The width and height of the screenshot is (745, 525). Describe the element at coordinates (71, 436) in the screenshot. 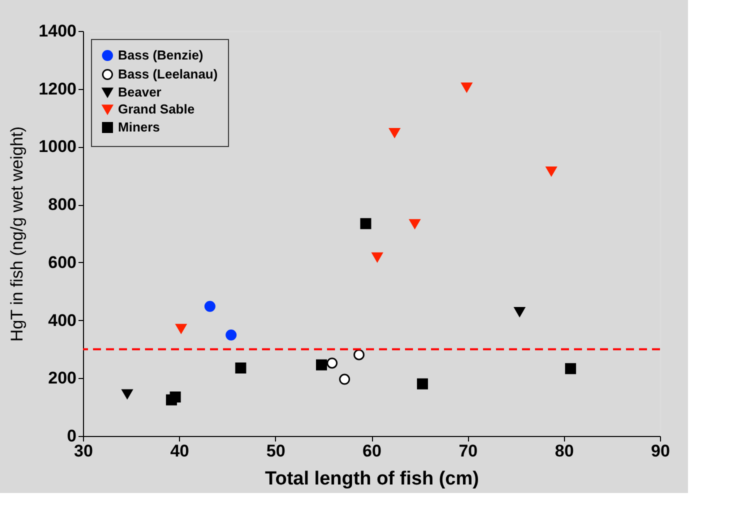

I see `y-tick-label: 0` at that location.